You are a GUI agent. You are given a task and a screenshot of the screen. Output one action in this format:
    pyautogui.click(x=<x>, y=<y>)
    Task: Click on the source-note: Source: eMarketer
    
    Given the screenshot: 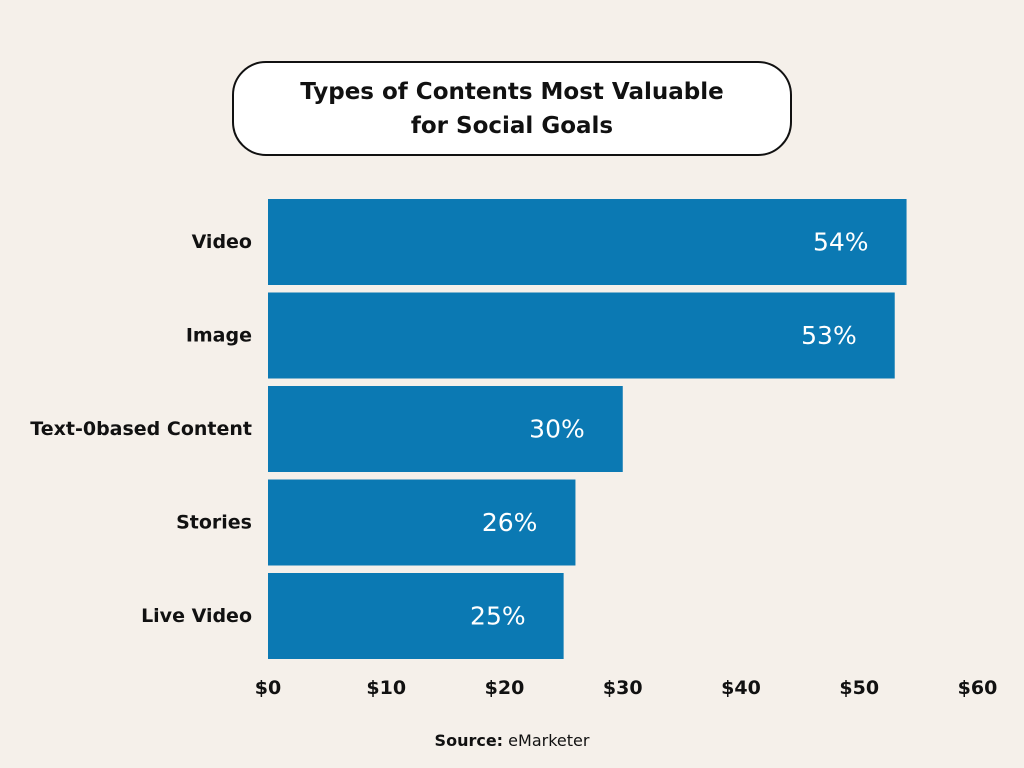 What is the action you would take?
    pyautogui.click(x=512, y=740)
    